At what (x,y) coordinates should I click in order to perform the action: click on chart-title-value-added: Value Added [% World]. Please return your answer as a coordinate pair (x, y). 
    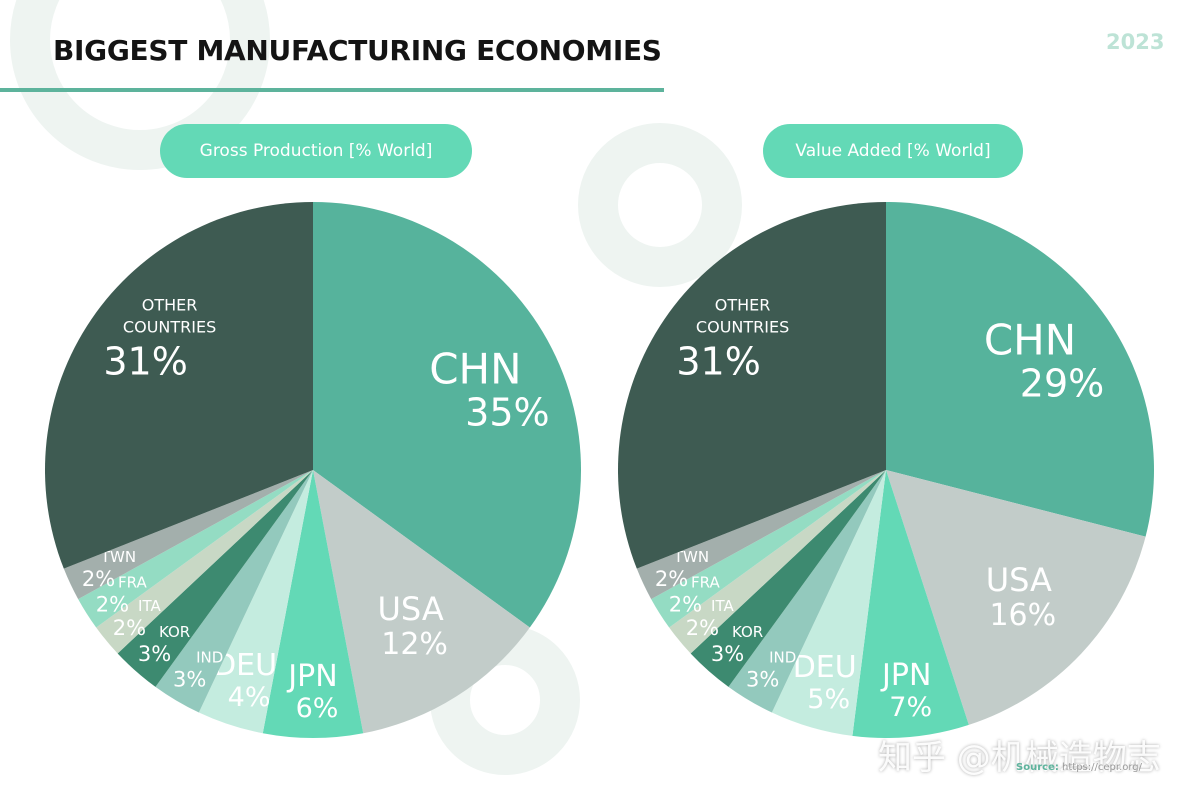
    Looking at the image, I should click on (893, 151).